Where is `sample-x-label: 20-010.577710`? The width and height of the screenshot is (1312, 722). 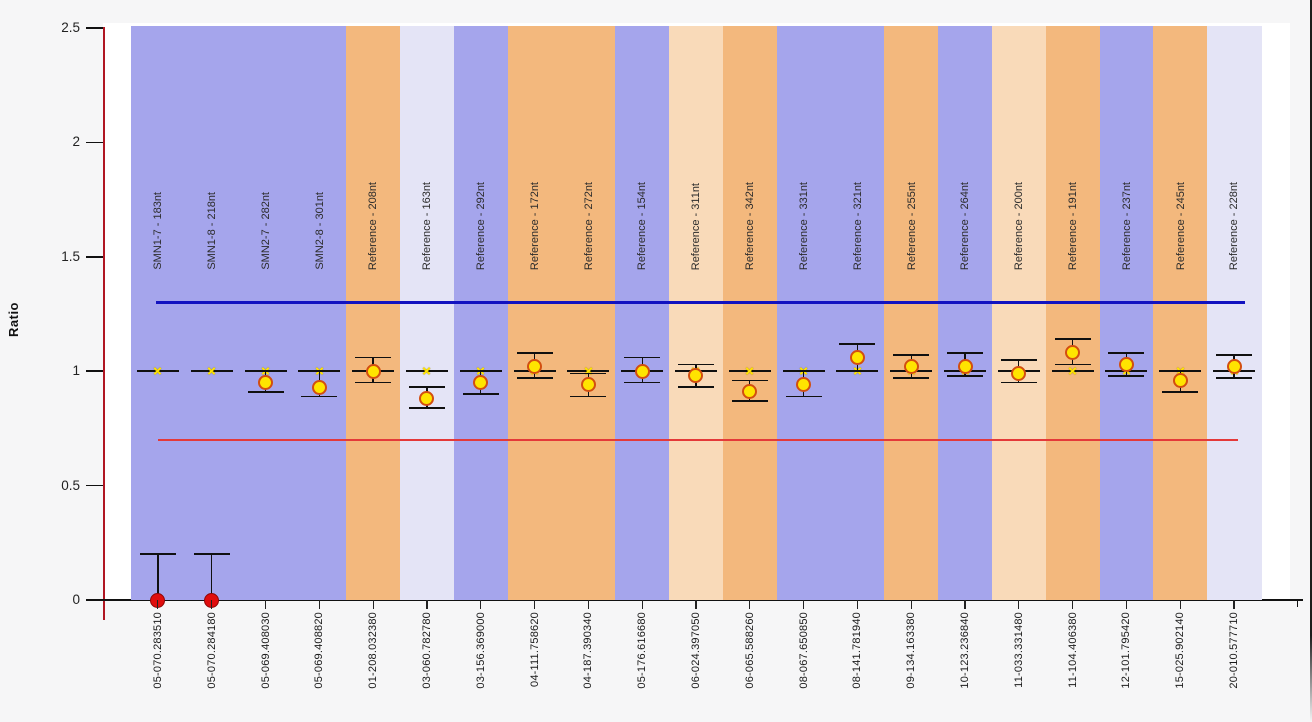 sample-x-label: 20-010.577710 is located at coordinates (1234, 650).